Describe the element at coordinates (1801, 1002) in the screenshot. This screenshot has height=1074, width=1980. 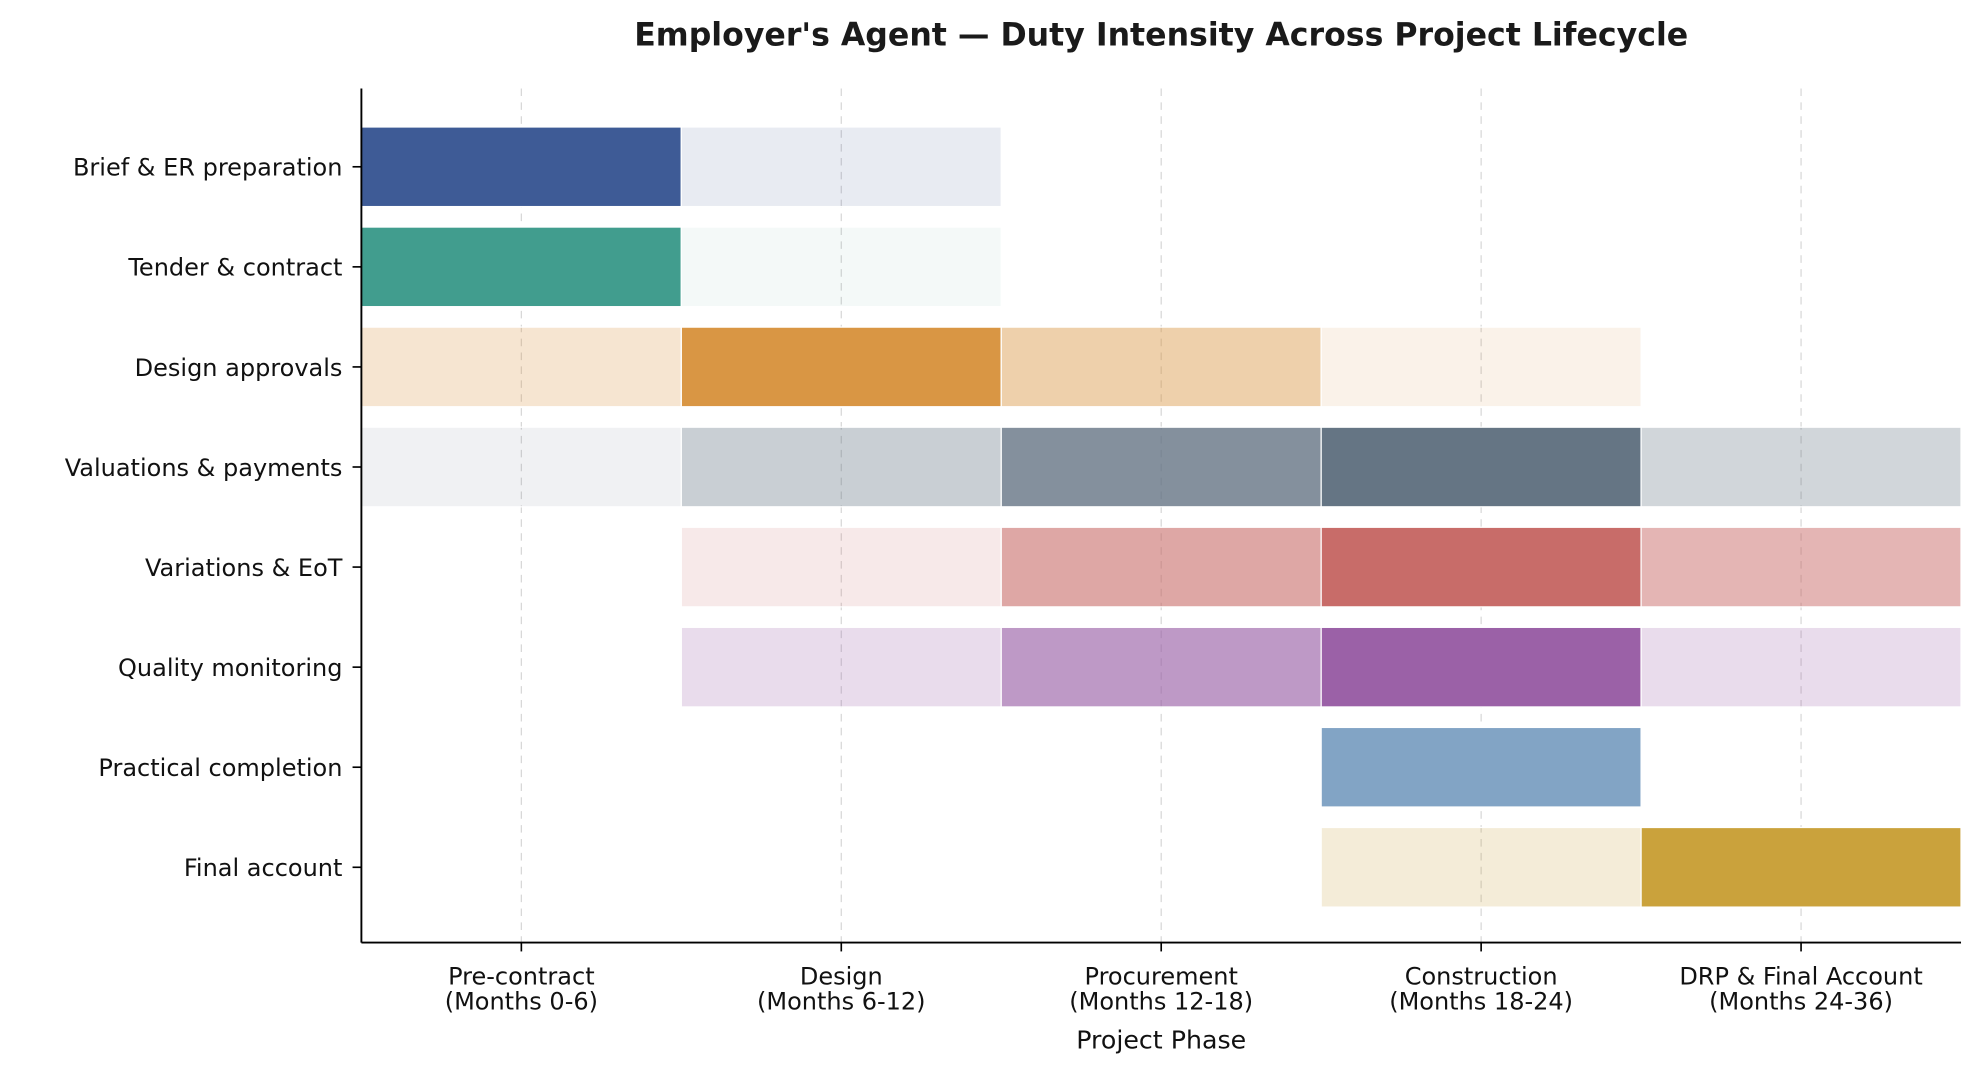
I see `x-tick-label: (Months 24-36)` at that location.